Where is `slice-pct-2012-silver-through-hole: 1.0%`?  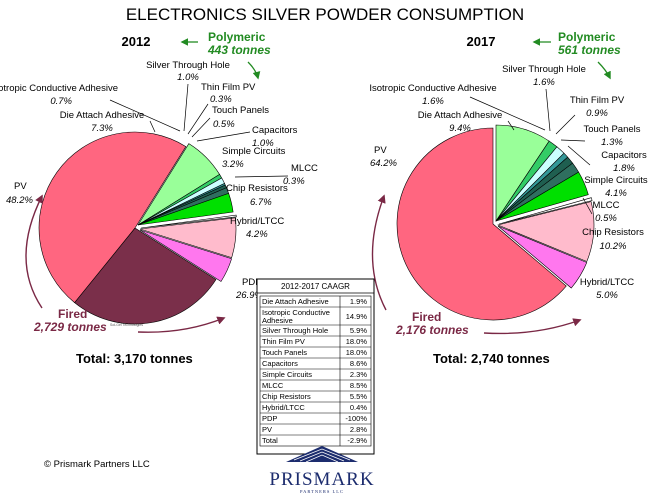
slice-pct-2012-silver-through-hole: 1.0% is located at coordinates (188, 77).